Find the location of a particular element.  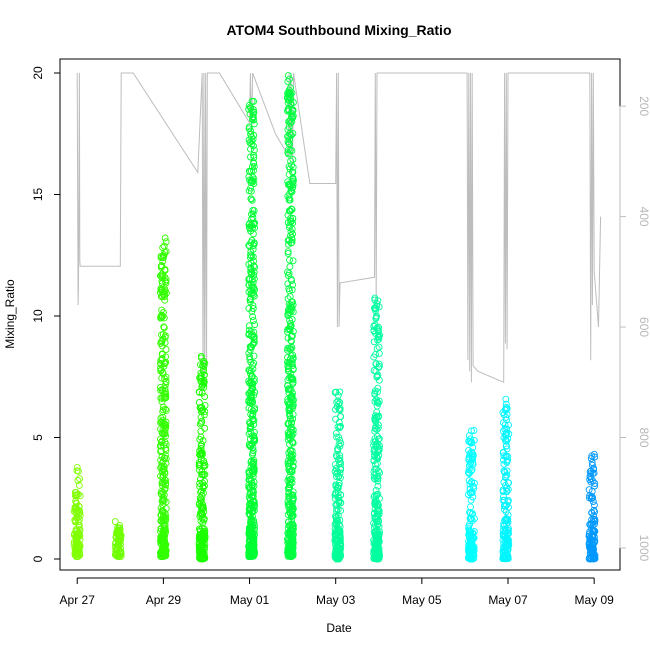

y-tick-label: 0 is located at coordinates (38, 558).